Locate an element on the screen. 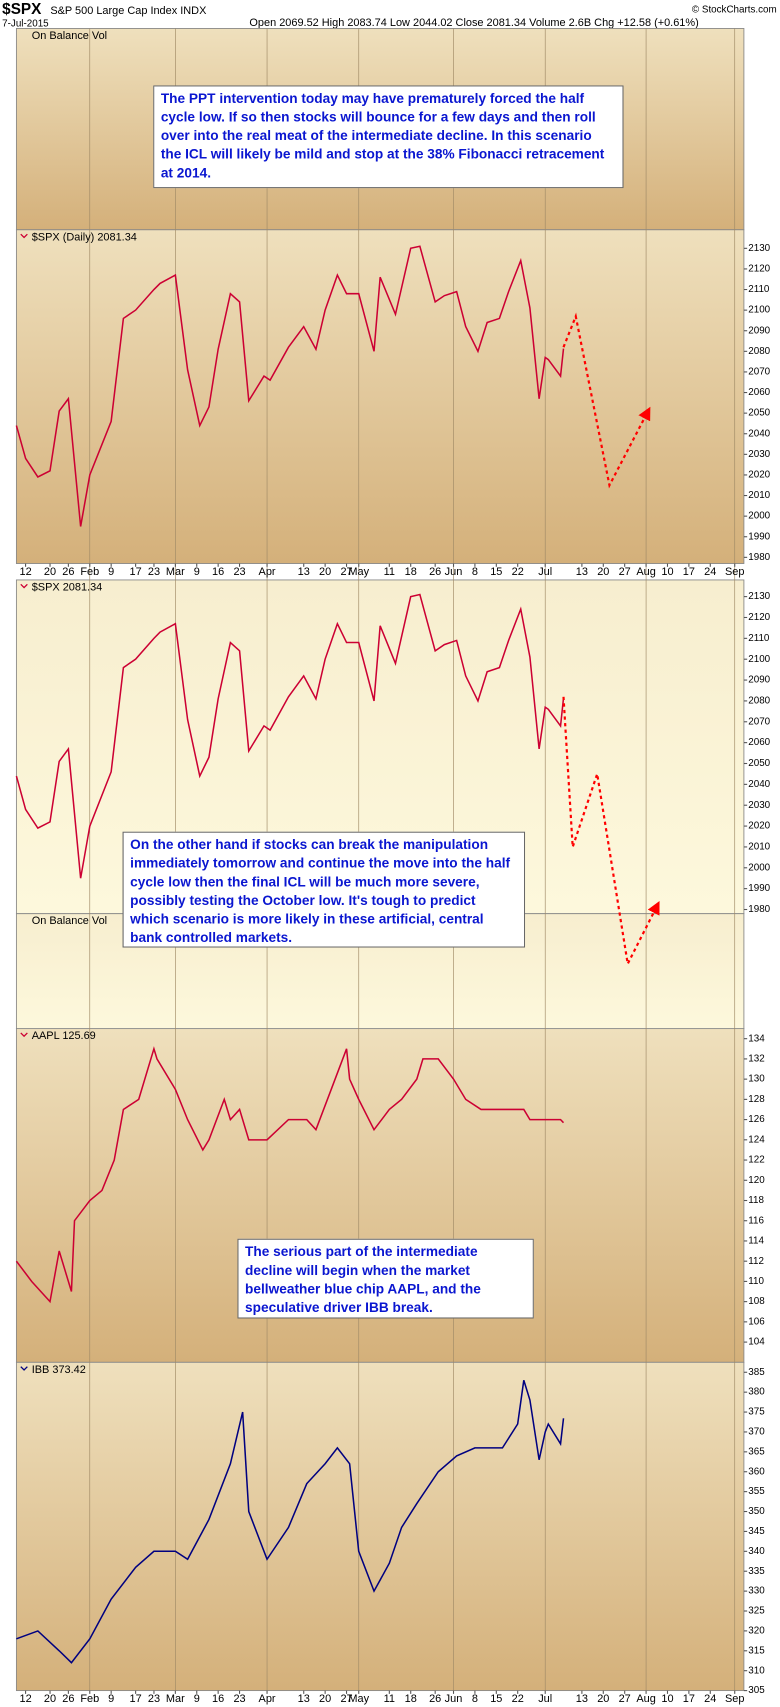  y-tick-label: 305 is located at coordinates (756, 1690).